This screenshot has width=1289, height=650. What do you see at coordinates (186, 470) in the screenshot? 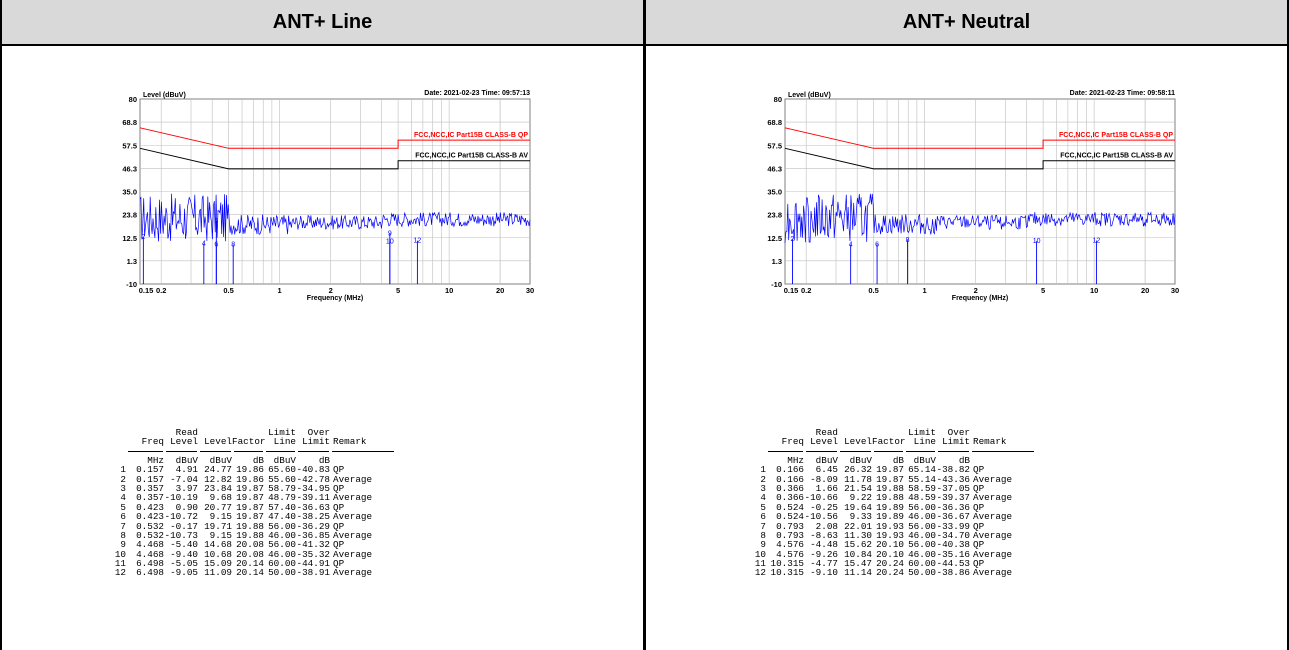
I see `table-cell: 4.91` at bounding box center [186, 470].